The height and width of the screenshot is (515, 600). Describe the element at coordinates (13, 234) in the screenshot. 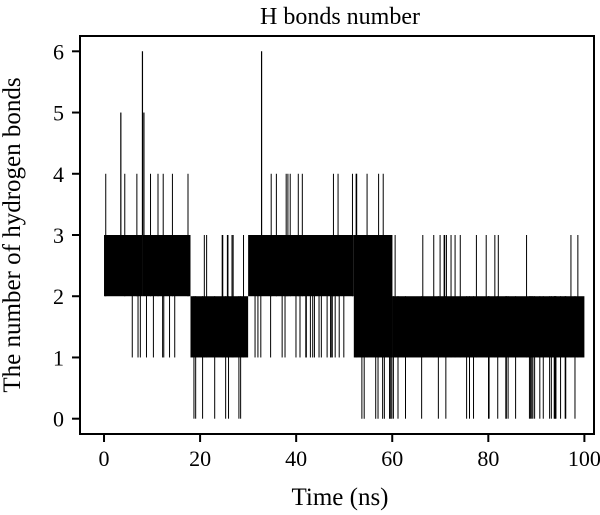

I see `y-axis-label: The number of hydrogen bonds` at that location.